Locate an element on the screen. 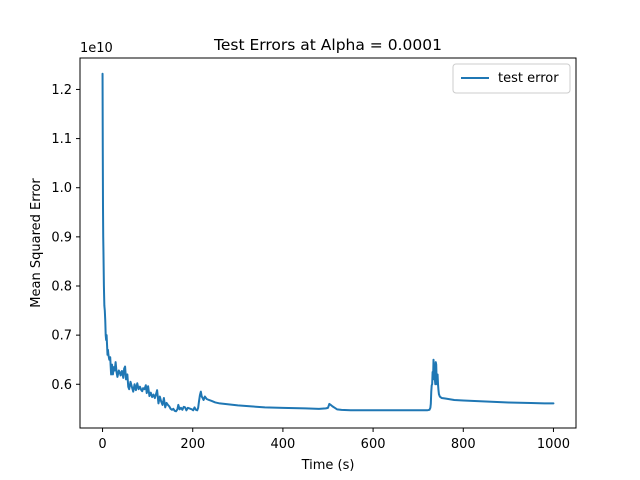  legend-box is located at coordinates (511, 78).